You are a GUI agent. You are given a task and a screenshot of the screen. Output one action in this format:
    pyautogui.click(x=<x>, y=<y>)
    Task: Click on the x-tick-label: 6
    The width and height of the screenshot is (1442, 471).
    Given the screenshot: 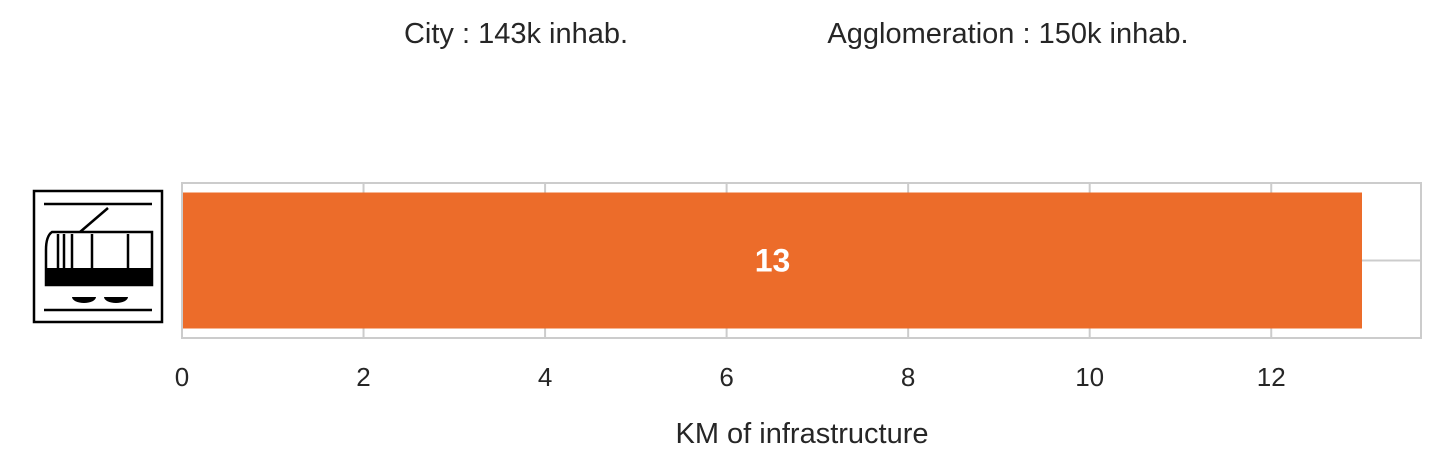 What is the action you would take?
    pyautogui.click(x=726, y=377)
    